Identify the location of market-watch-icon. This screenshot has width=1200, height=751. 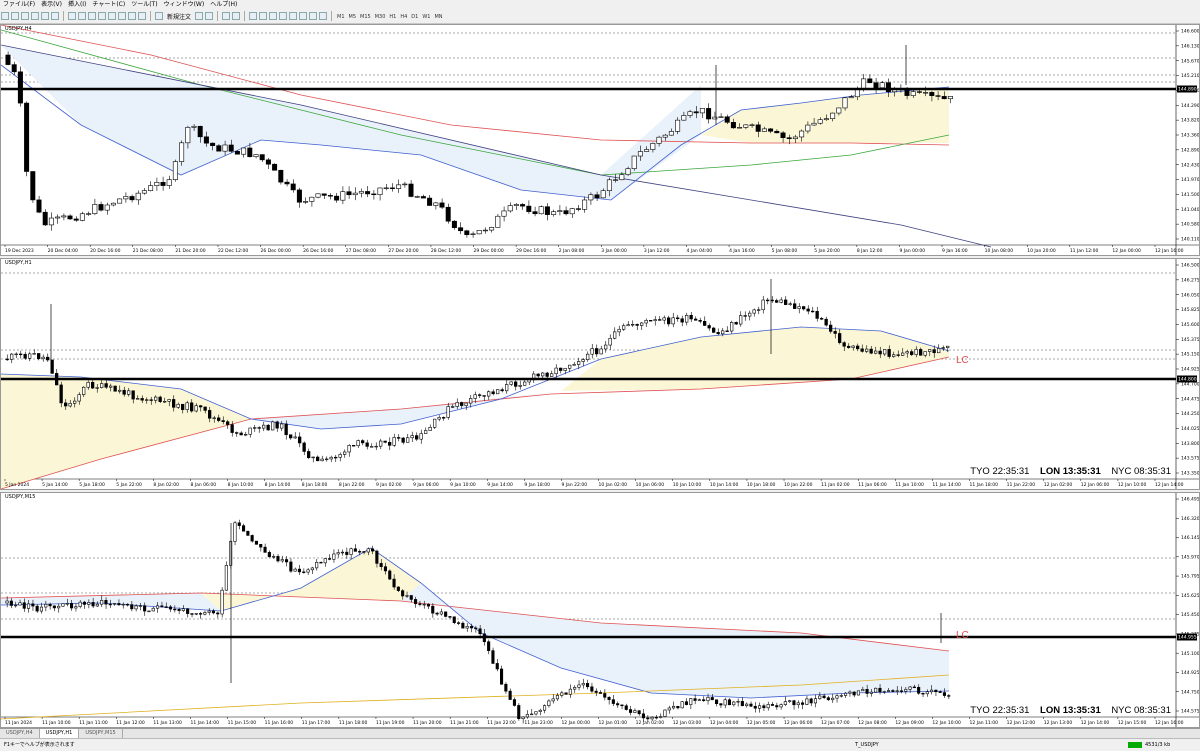
(25, 16).